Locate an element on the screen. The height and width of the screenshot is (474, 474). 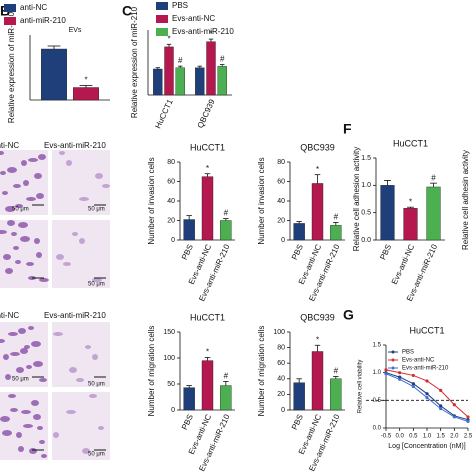
legend-label: anti-miR-210 is located at coordinates (43, 20).